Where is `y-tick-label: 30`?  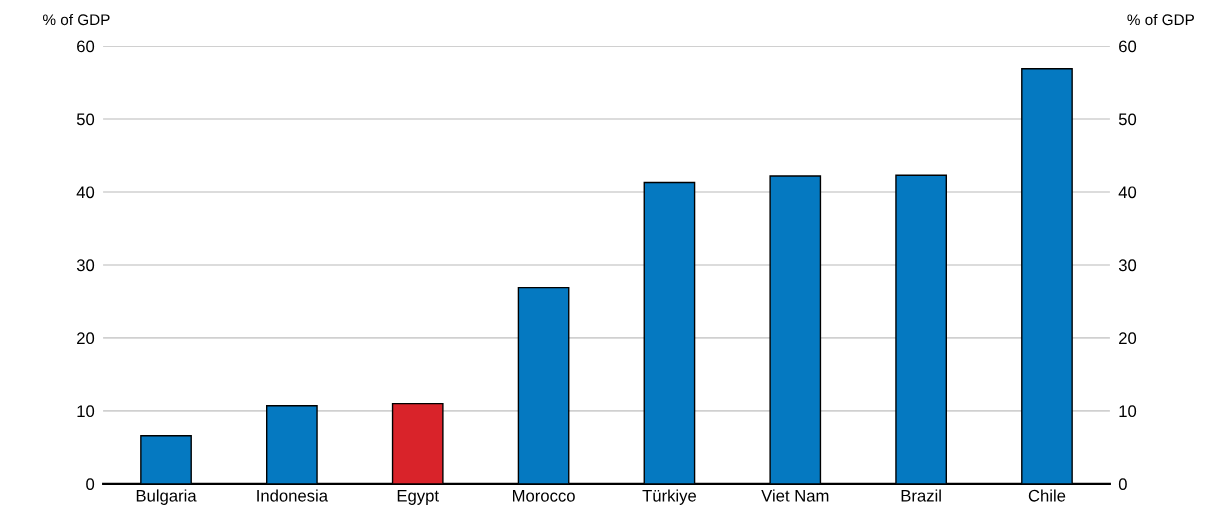
y-tick-label: 30 is located at coordinates (85, 265).